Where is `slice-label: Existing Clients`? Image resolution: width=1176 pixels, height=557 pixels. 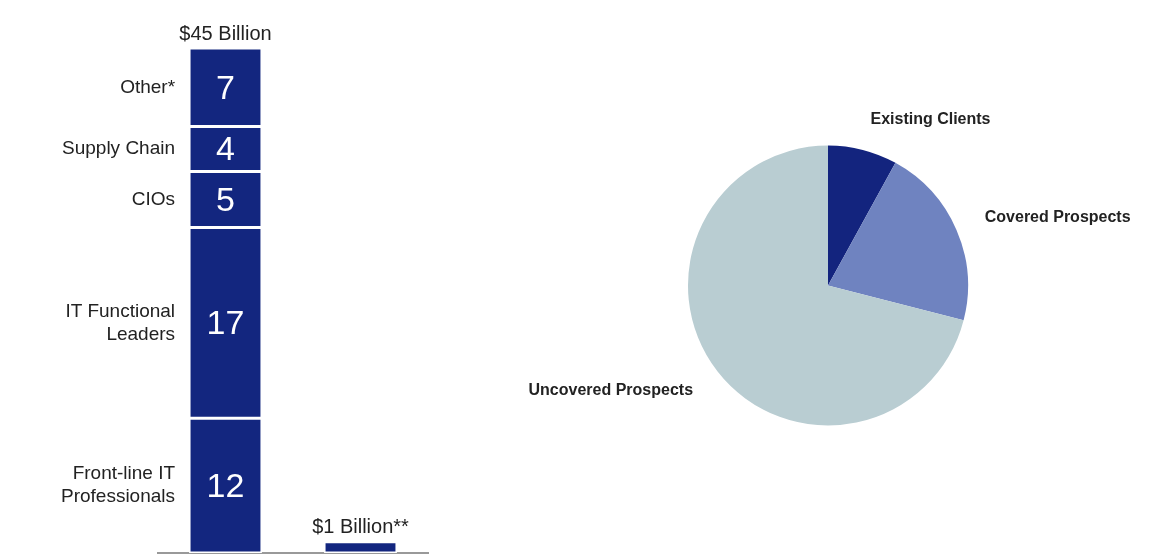
slice-label: Existing Clients is located at coordinates (930, 119).